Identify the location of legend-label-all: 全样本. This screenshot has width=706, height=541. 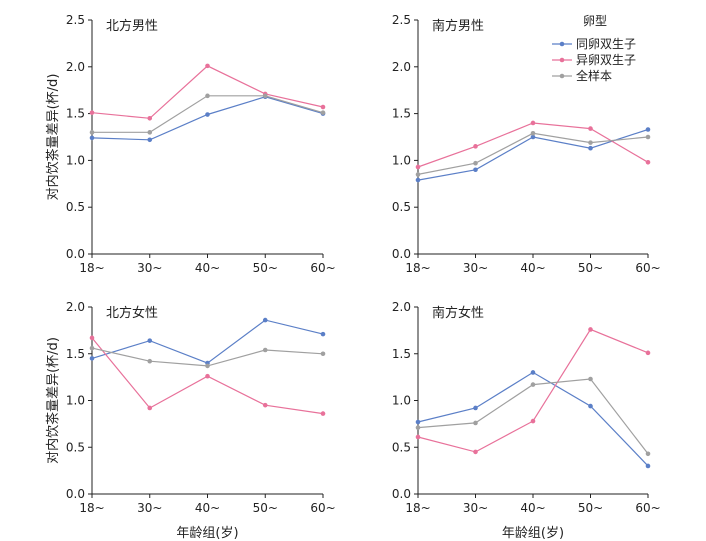
(594, 75).